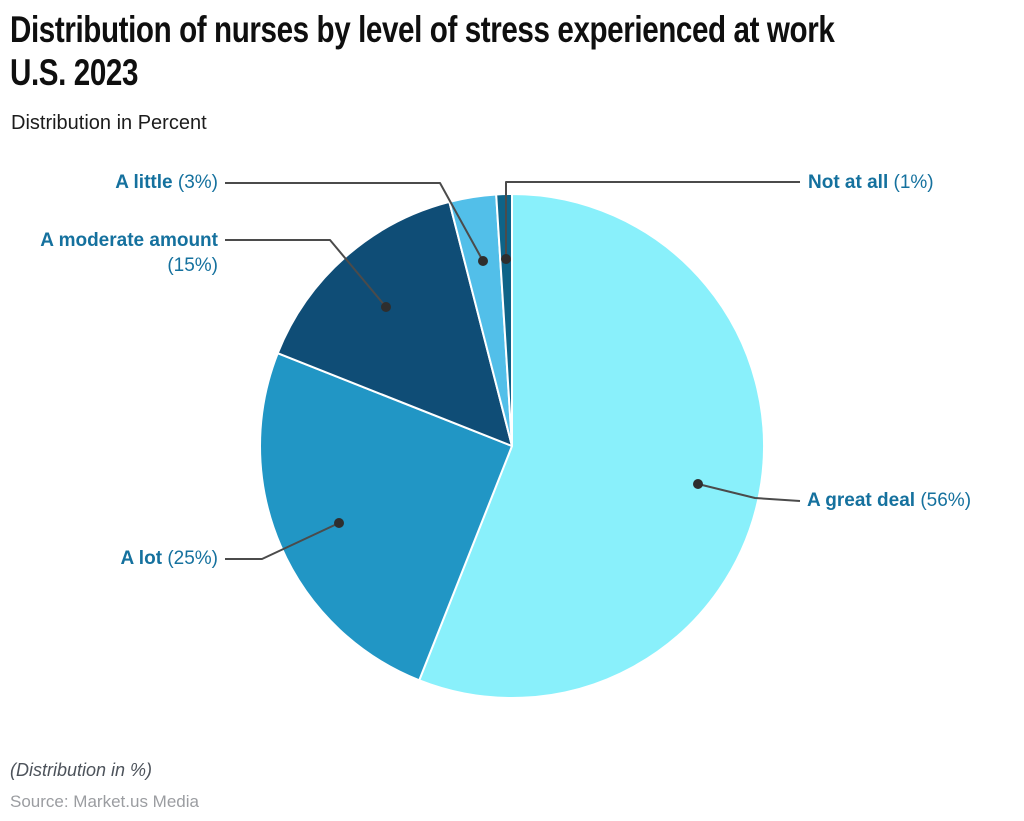 This screenshot has height=821, width=1024. I want to click on leader-dot-a-great-deal, so click(698, 484).